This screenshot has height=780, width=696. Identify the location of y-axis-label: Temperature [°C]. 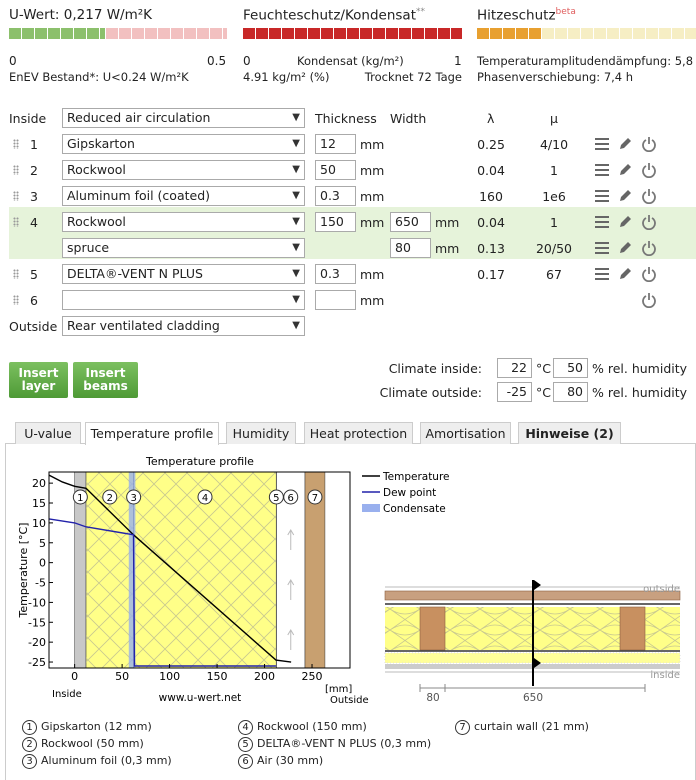
(23, 571).